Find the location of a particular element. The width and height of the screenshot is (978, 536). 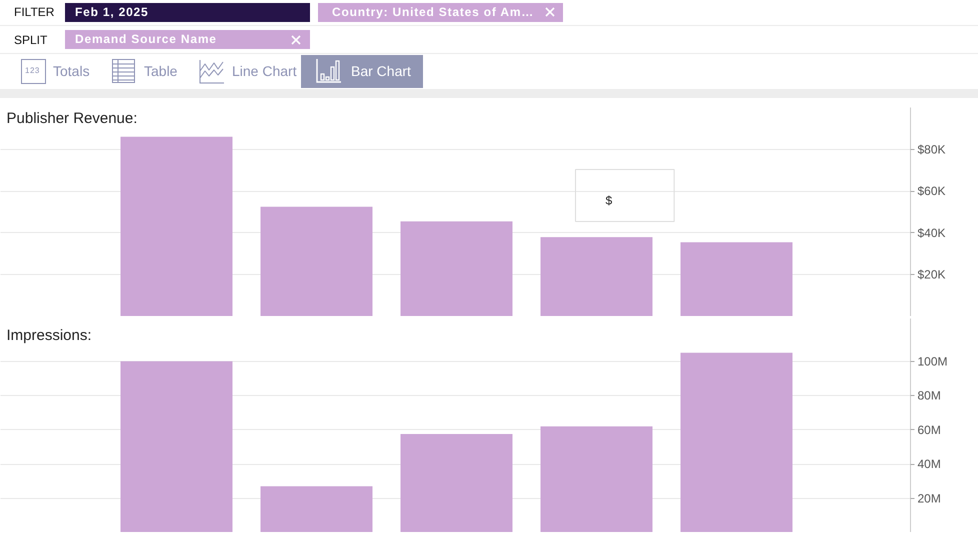

y-tick-label: $40K is located at coordinates (932, 233).